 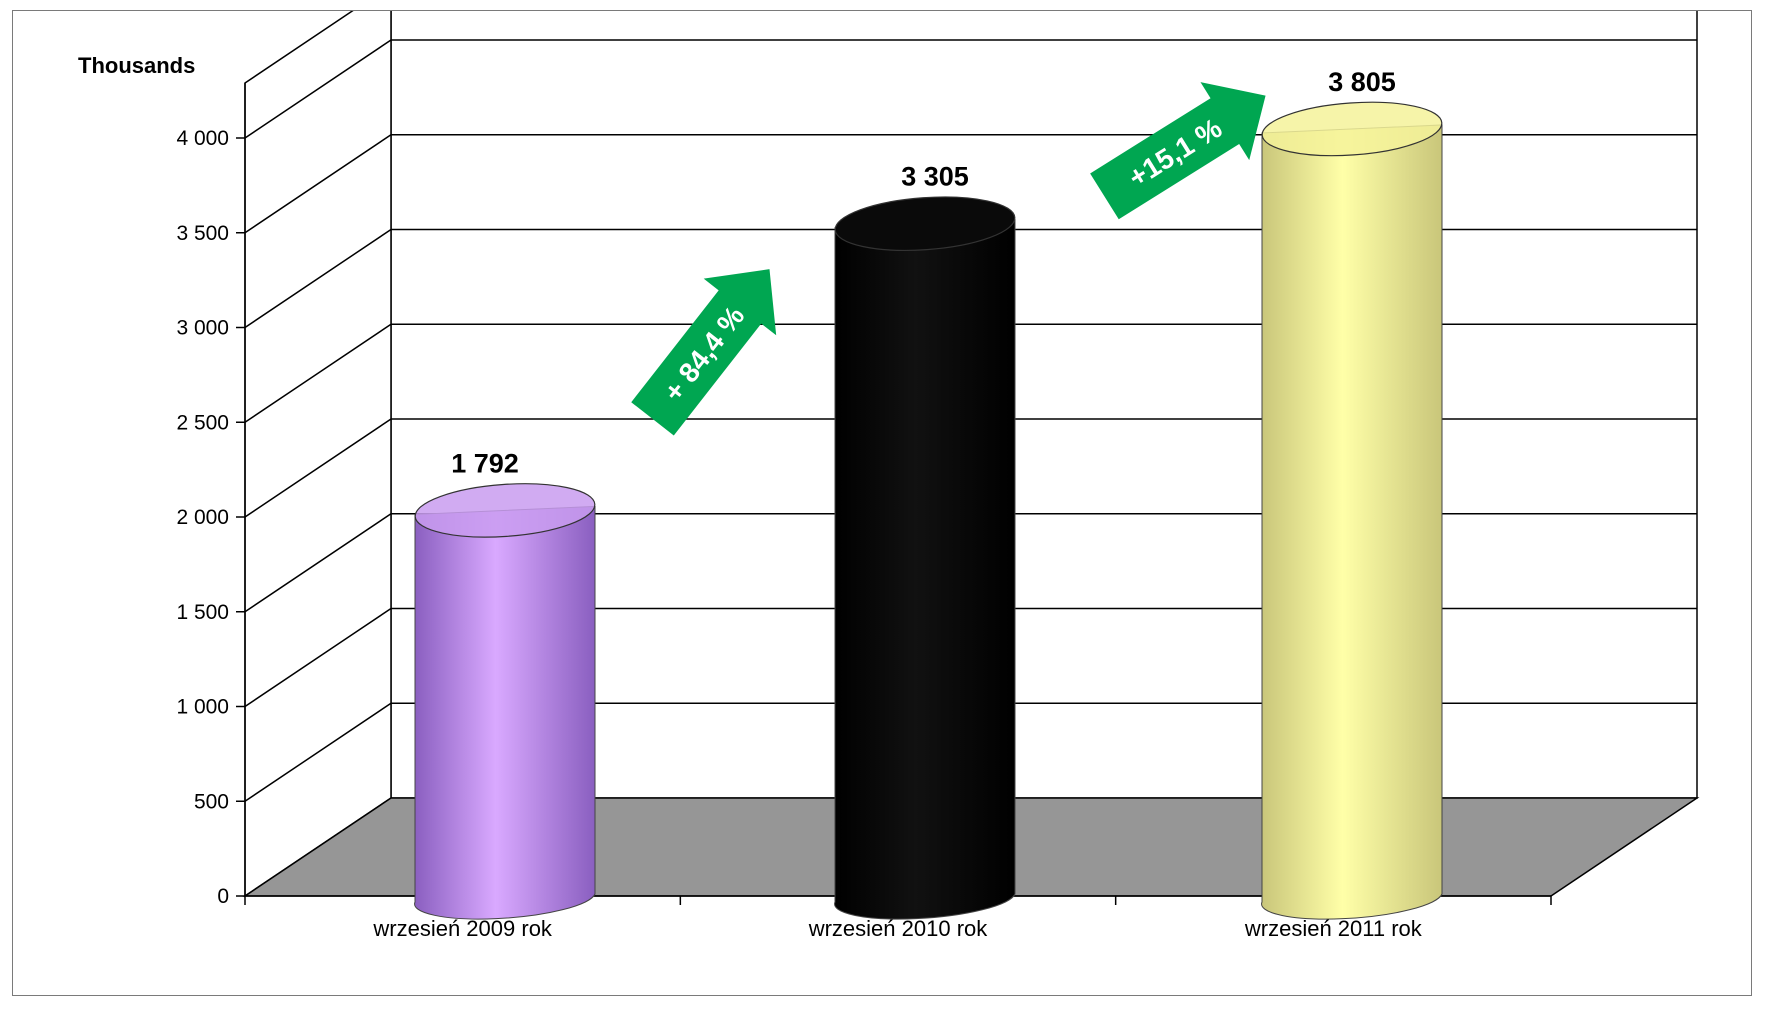 What do you see at coordinates (1362, 82) in the screenshot?
I see `data-label: 3 805` at bounding box center [1362, 82].